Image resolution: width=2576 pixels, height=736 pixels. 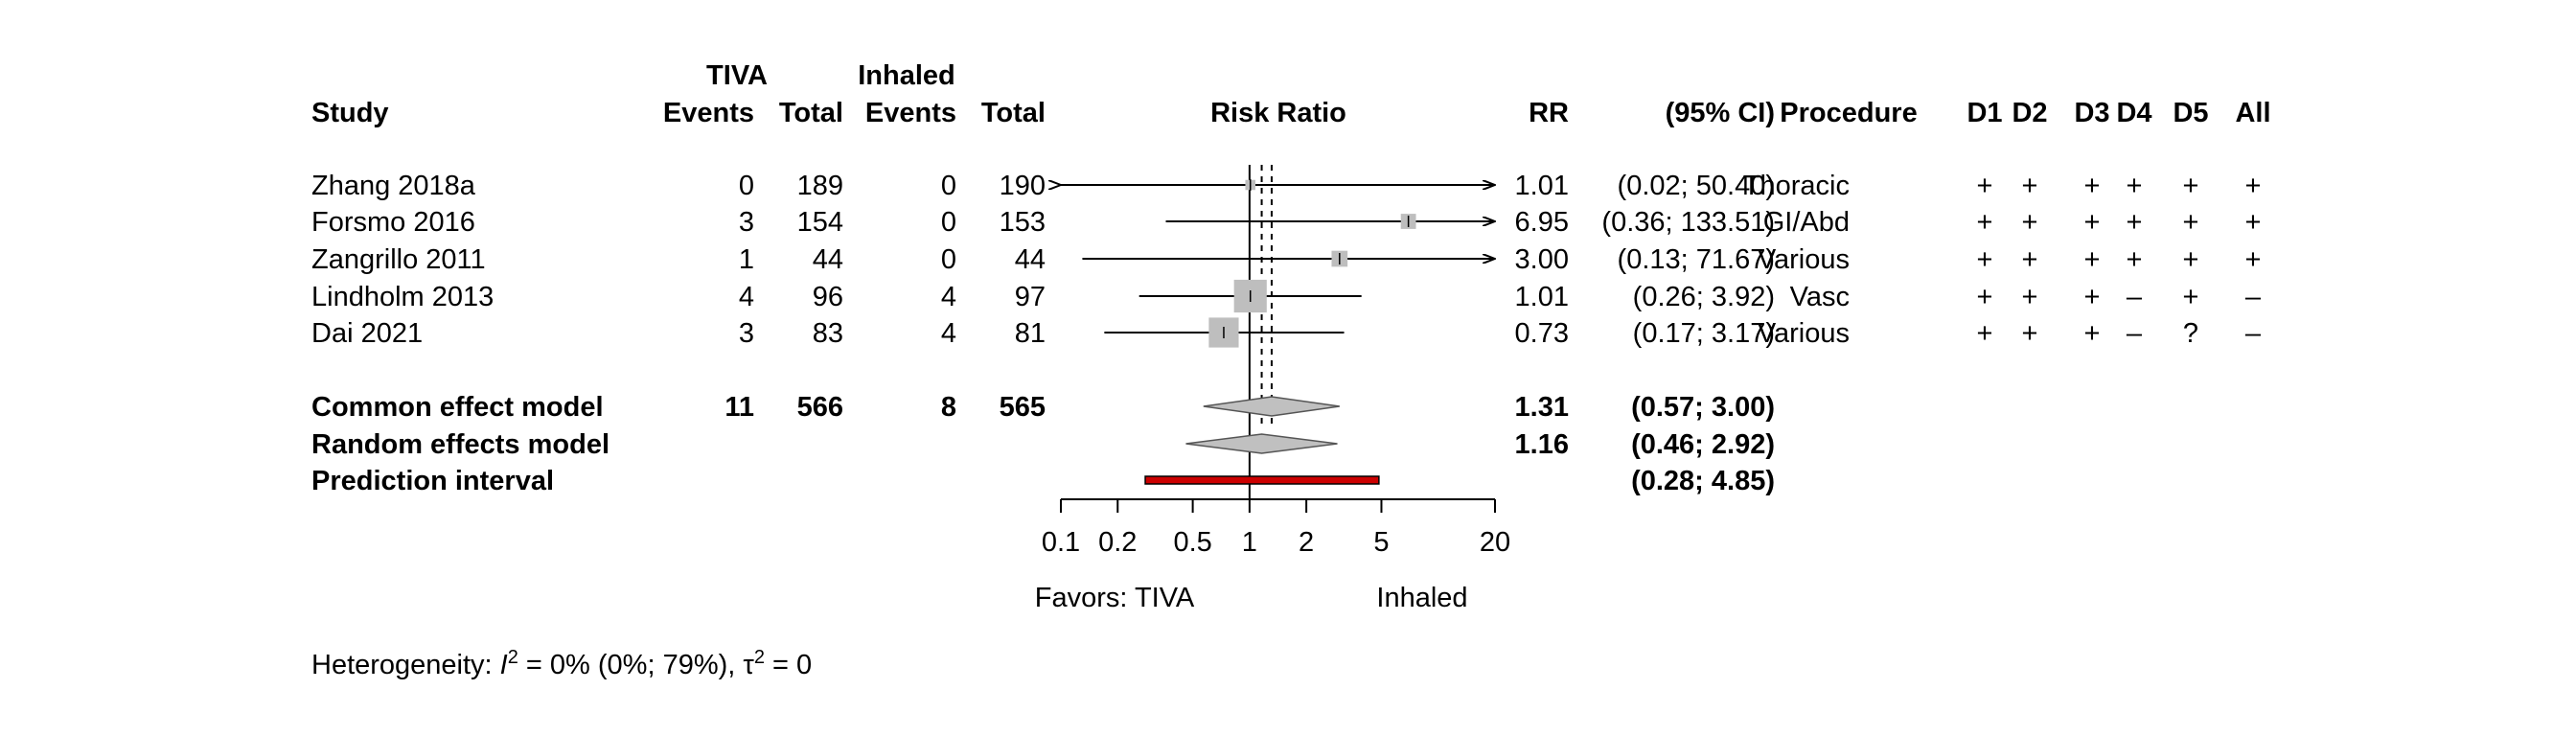 What do you see at coordinates (1542, 222) in the screenshot?
I see `rr-value: 6.95` at bounding box center [1542, 222].